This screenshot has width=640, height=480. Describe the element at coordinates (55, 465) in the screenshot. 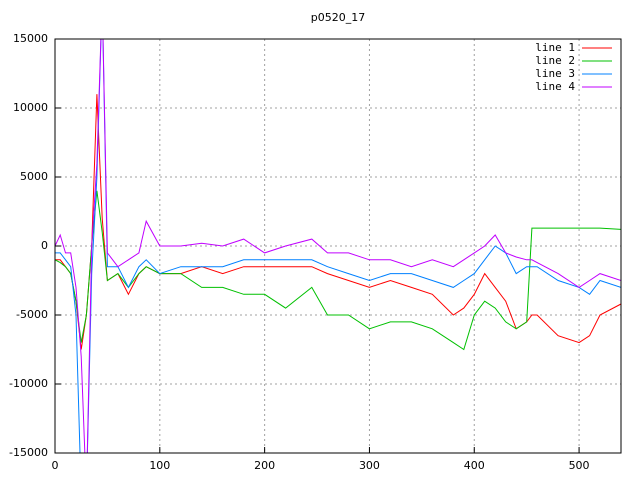

I see `x-tick-label: 0` at that location.